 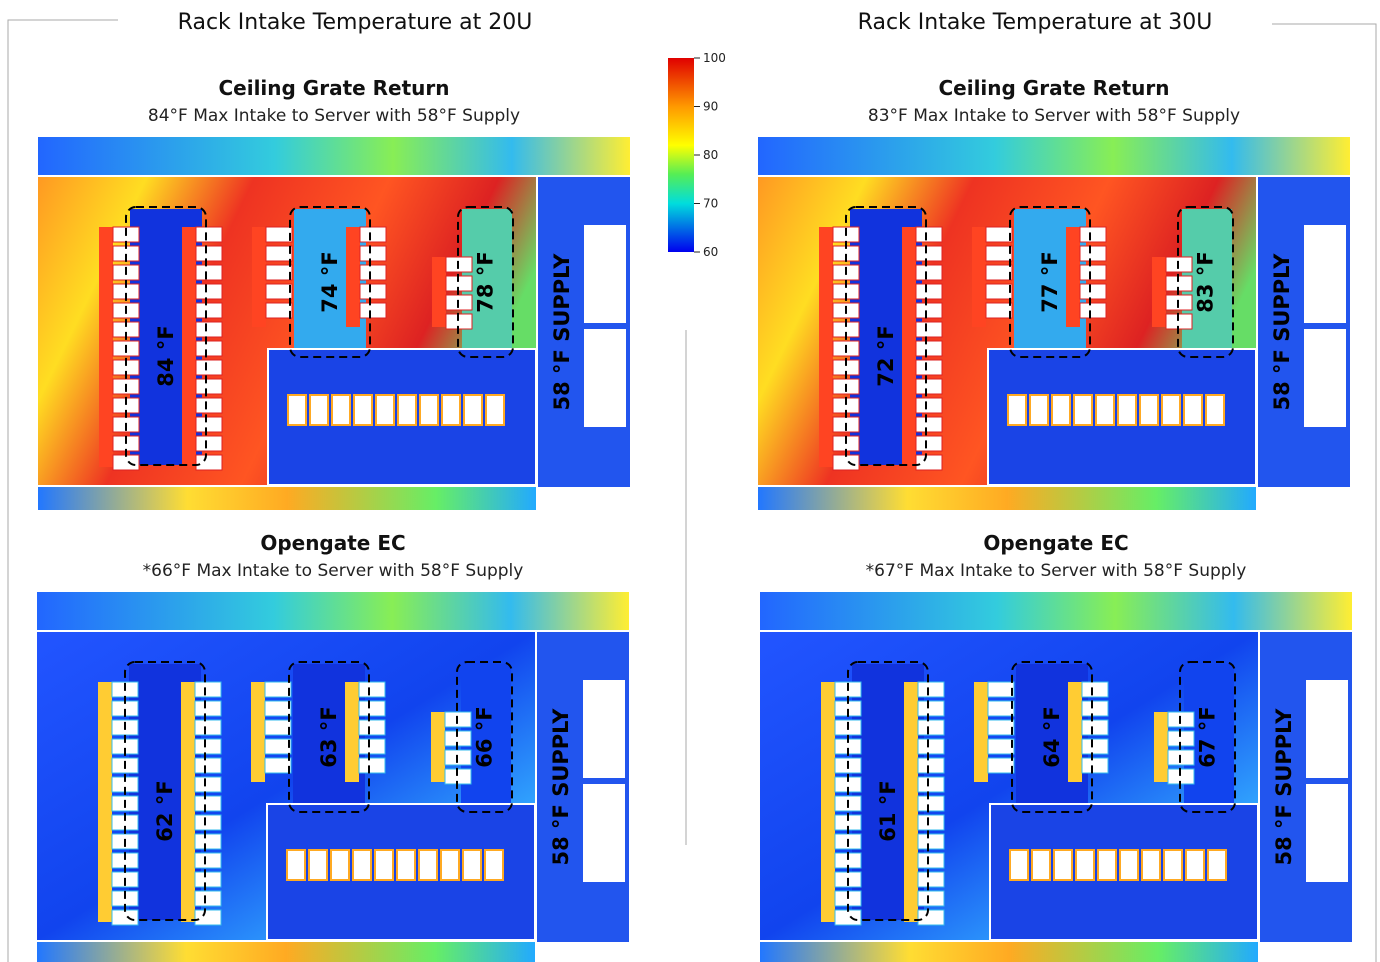 What do you see at coordinates (1324, 492) in the screenshot?
I see `frame-line` at bounding box center [1324, 492].